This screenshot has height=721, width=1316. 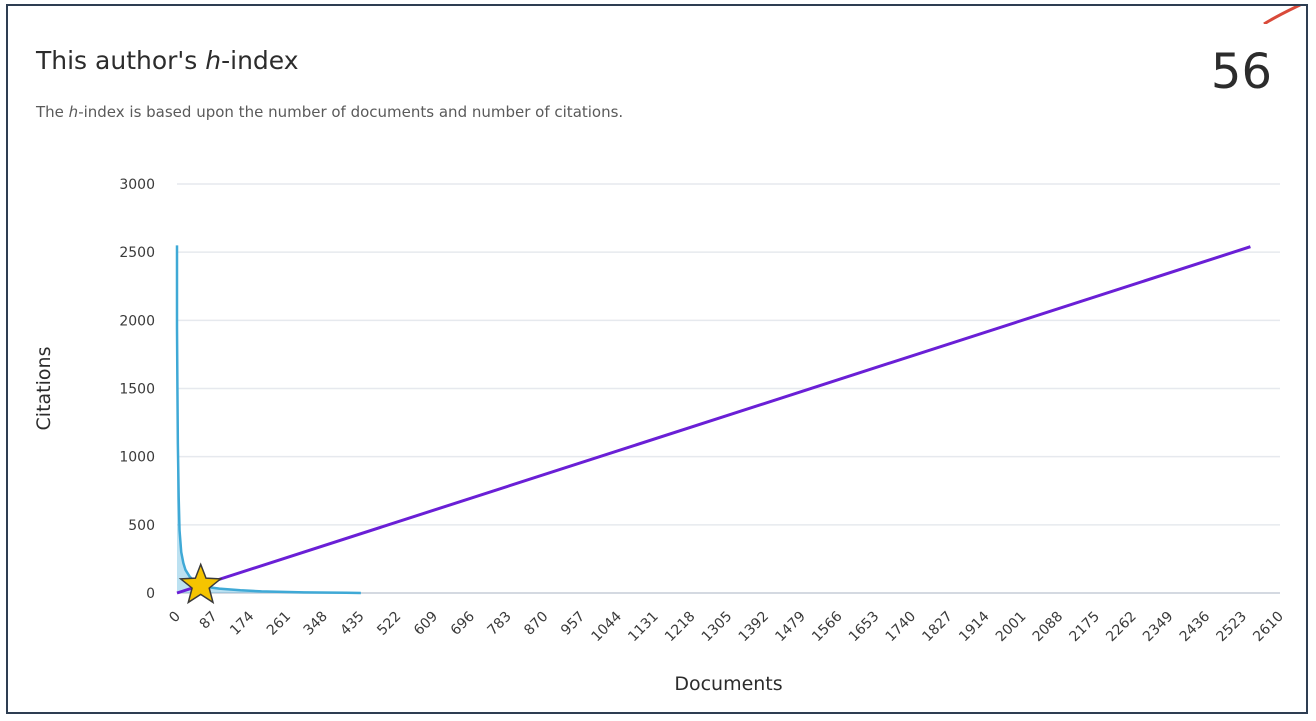 I want to click on page-title: This author's h-index, so click(x=167, y=60).